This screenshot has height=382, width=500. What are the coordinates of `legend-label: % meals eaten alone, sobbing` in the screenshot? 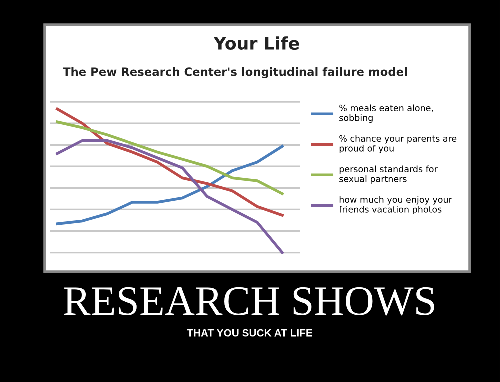 It's located at (387, 113).